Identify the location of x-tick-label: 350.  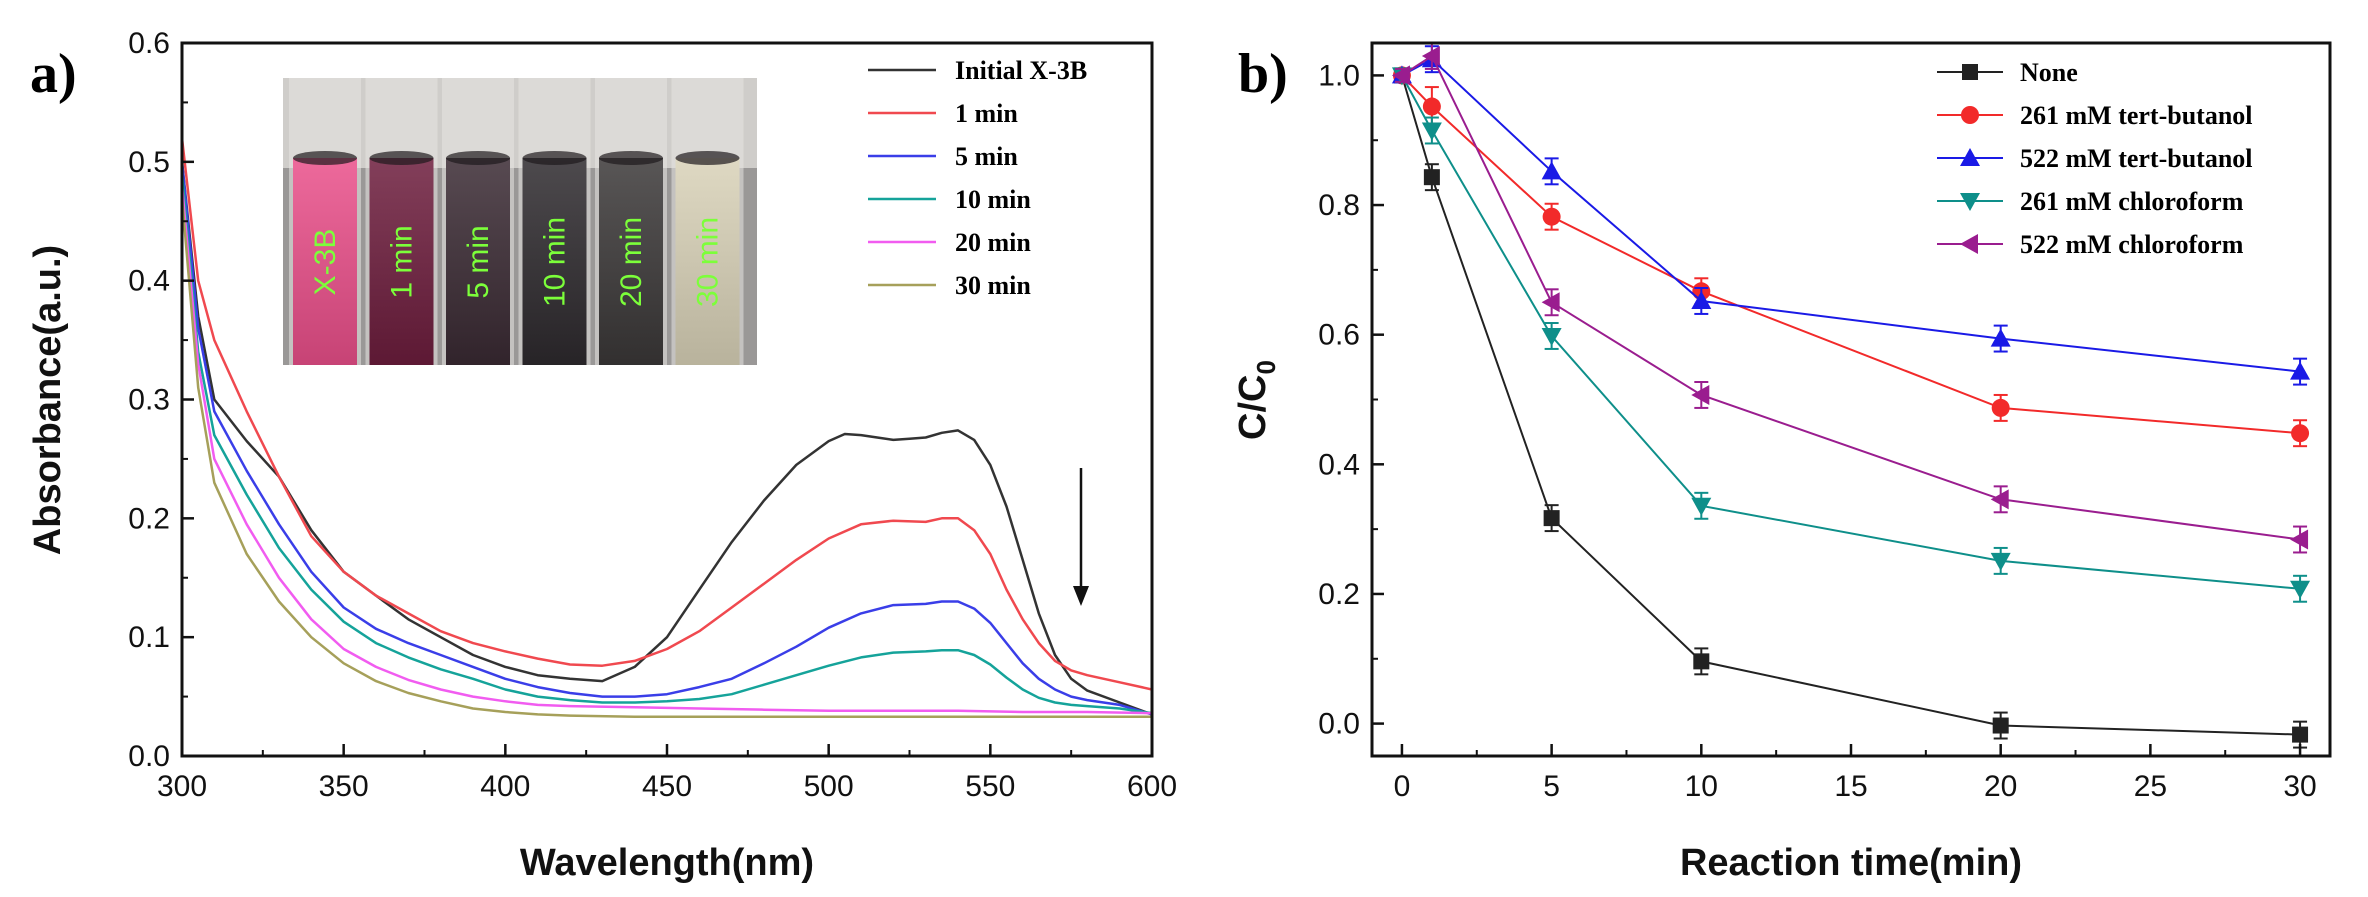
(344, 786).